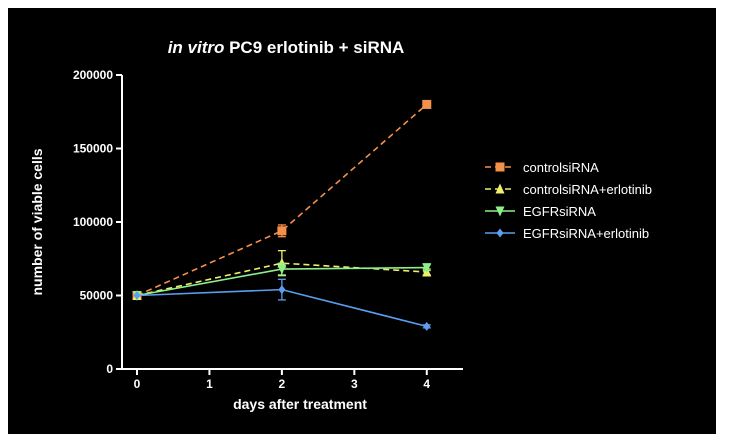 The width and height of the screenshot is (735, 443). What do you see at coordinates (109, 369) in the screenshot?
I see `y-tick-label: 0` at bounding box center [109, 369].